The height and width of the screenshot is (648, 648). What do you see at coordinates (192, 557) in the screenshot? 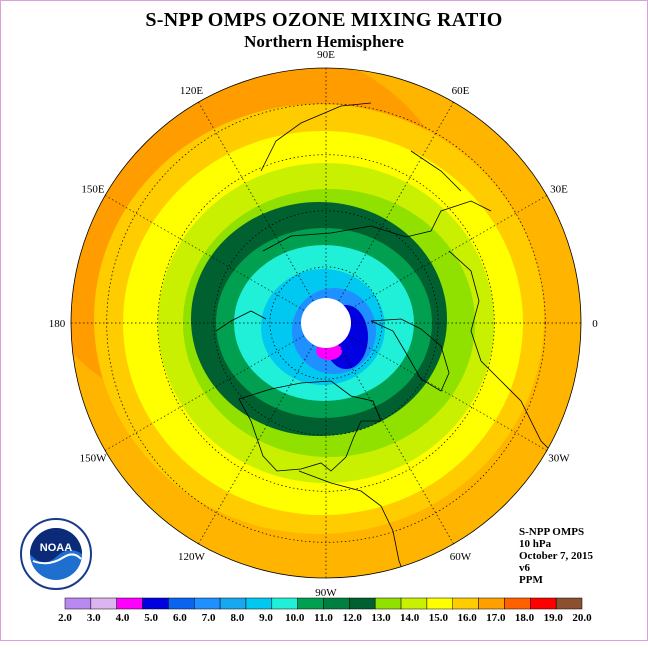
I see `longitude-label: 120W` at bounding box center [192, 557].